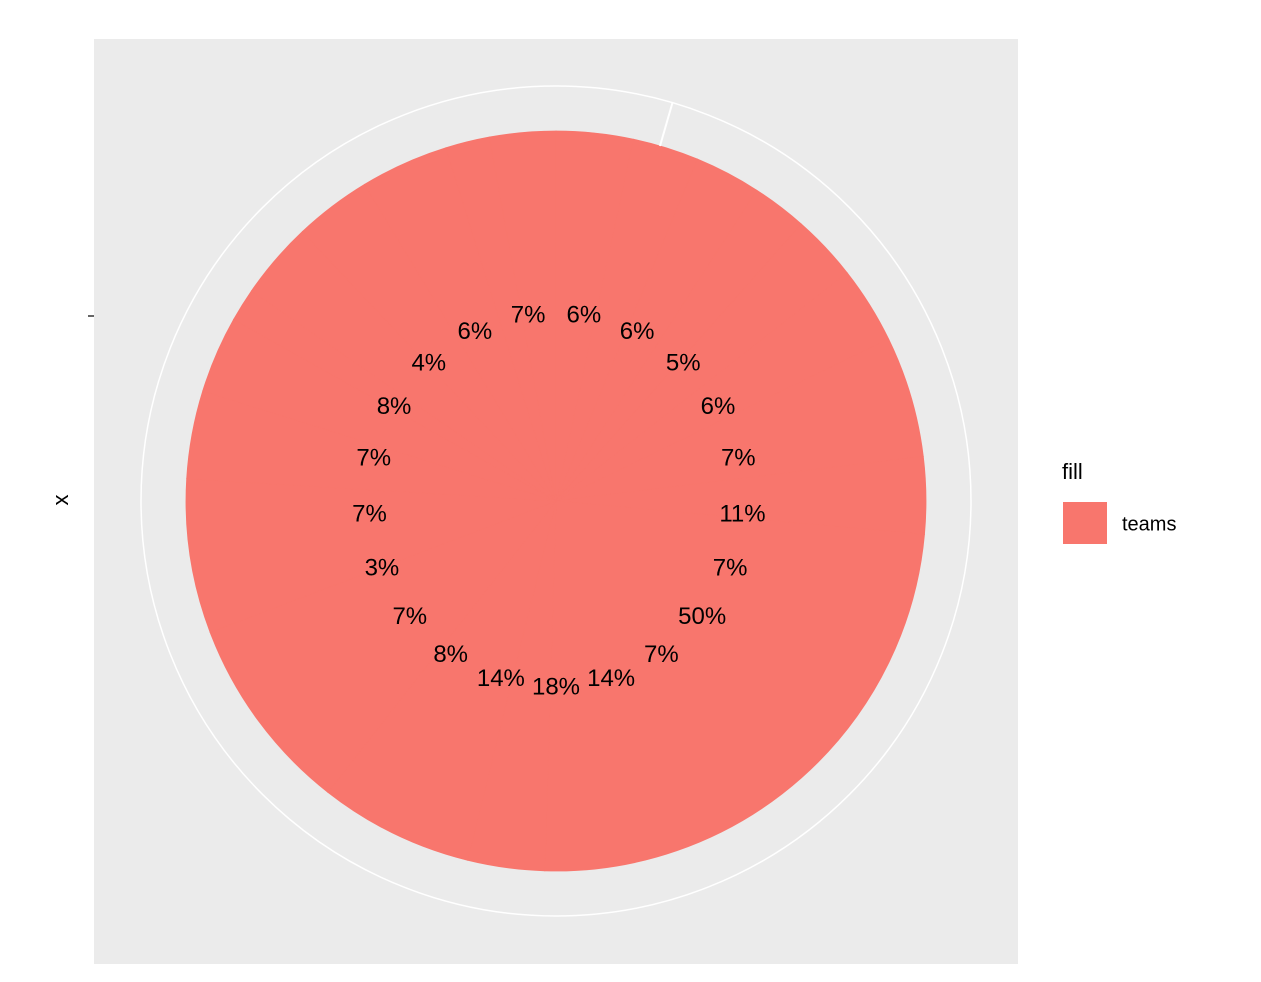  I want to click on legend-label: teams, so click(1149, 524).